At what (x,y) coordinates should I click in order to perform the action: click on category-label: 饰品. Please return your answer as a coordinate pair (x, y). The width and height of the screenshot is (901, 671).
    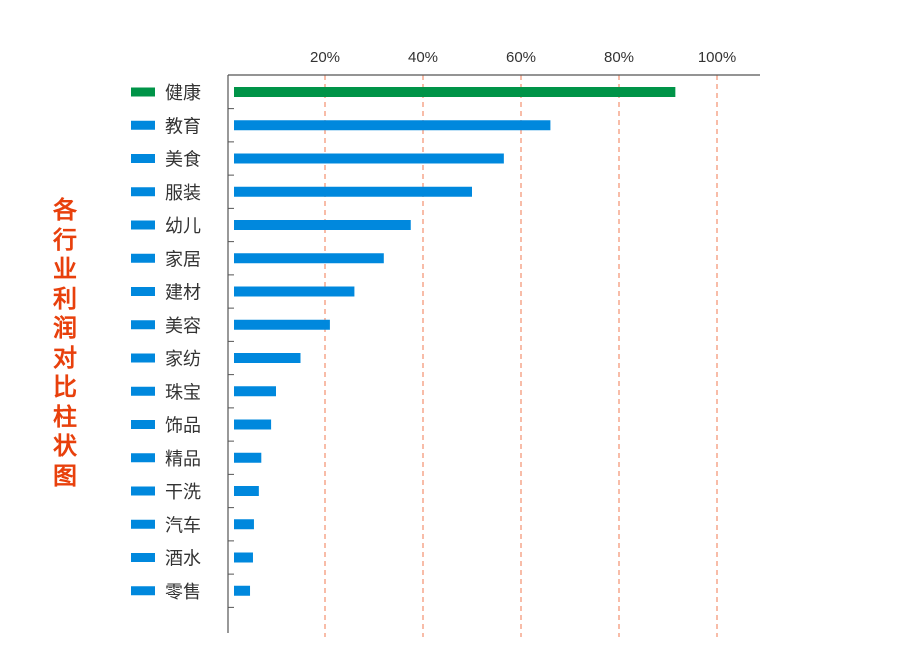
    Looking at the image, I should click on (183, 426).